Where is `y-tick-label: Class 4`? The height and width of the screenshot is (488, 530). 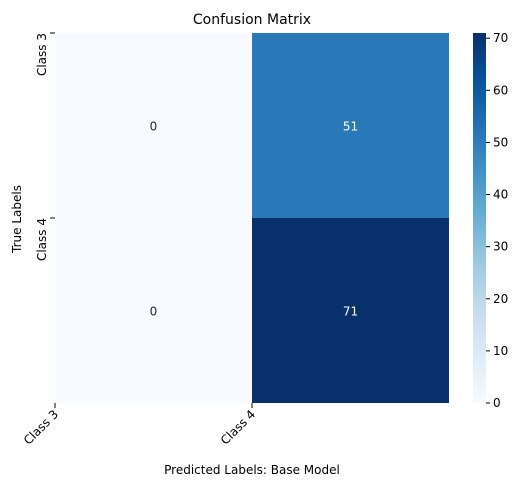 y-tick-label: Class 4 is located at coordinates (42, 239).